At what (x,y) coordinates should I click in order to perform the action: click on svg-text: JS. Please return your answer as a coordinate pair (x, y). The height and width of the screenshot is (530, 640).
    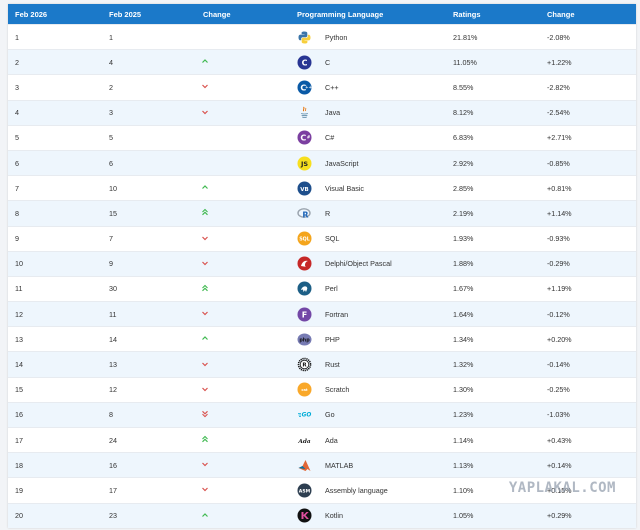
    Looking at the image, I should click on (304, 164).